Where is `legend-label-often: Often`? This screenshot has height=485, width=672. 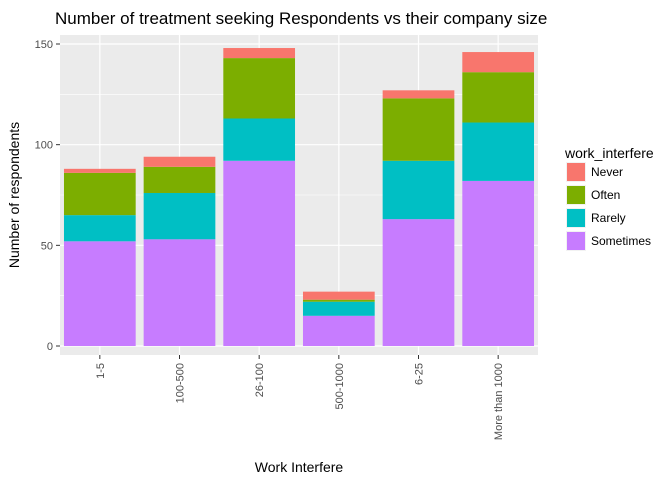 legend-label-often: Often is located at coordinates (605, 195).